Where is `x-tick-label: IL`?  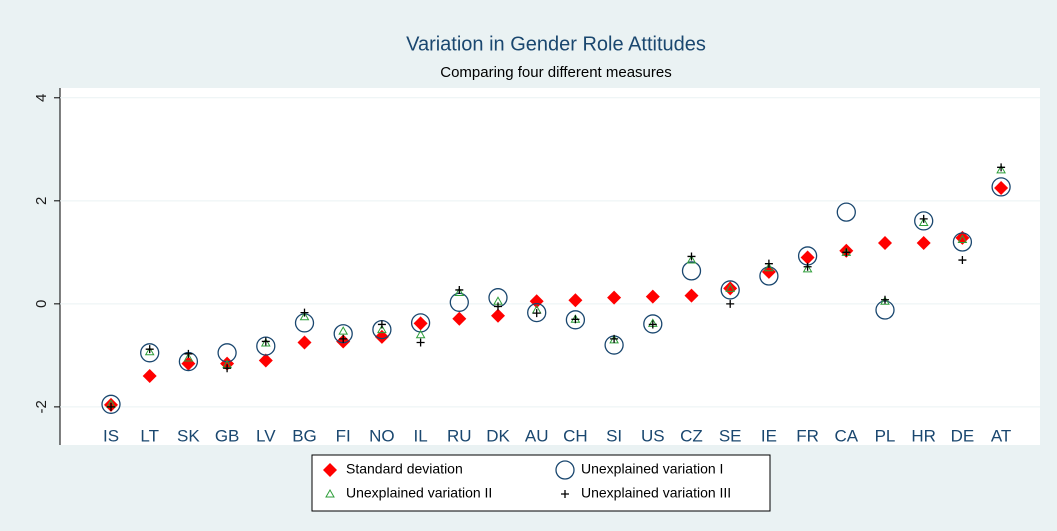
x-tick-label: IL is located at coordinates (421, 435).